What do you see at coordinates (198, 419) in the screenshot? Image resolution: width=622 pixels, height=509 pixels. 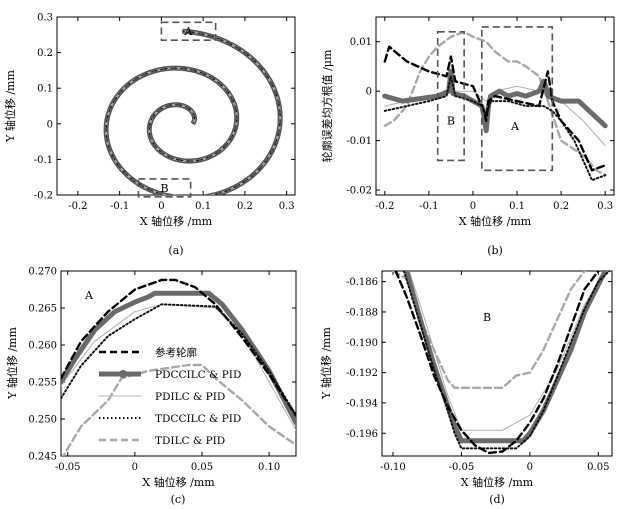 I see `legend-entry-label: TDCCILC & PID` at bounding box center [198, 419].